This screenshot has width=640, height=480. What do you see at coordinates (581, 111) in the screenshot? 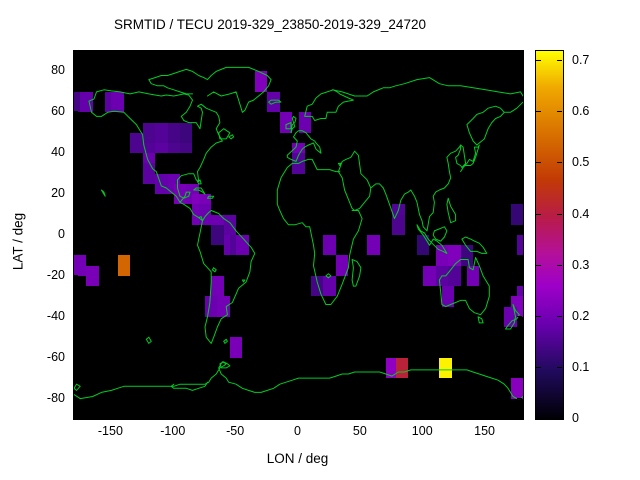
I see `colorbar-tick-label: 0.6` at bounding box center [581, 111].